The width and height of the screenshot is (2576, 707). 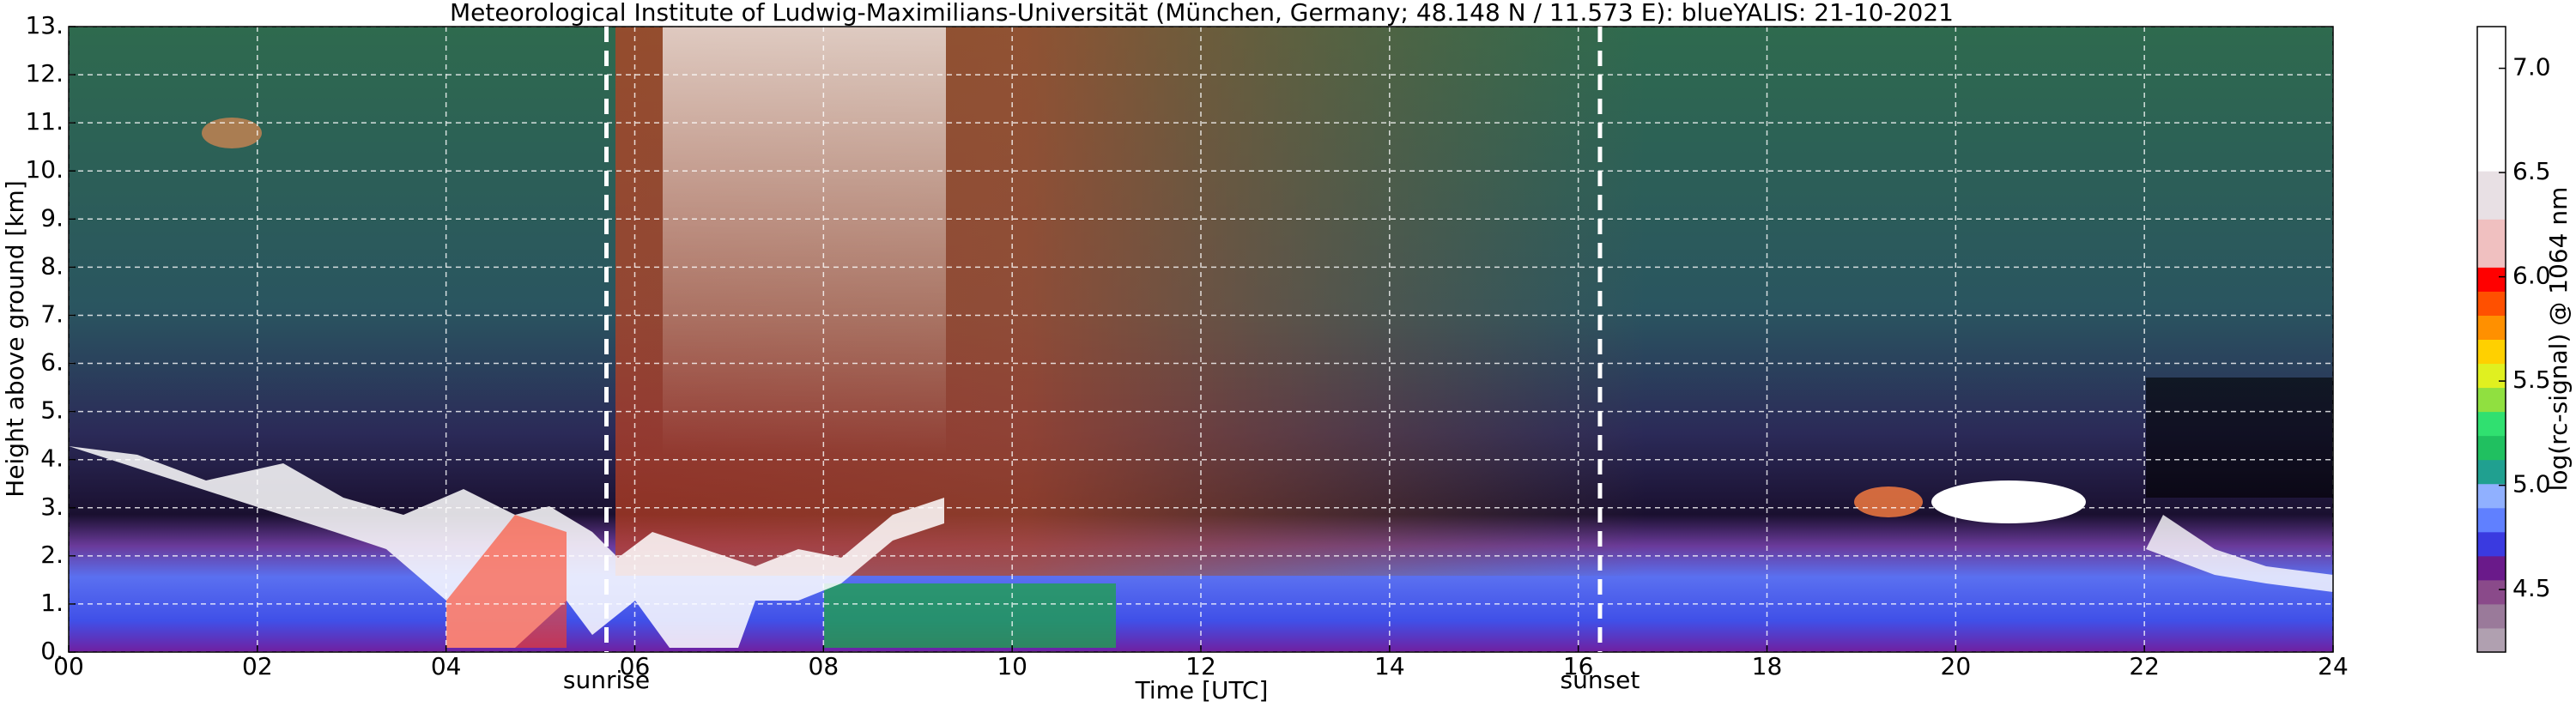 What do you see at coordinates (52, 555) in the screenshot?
I see `y-tick-label: 2.` at bounding box center [52, 555].